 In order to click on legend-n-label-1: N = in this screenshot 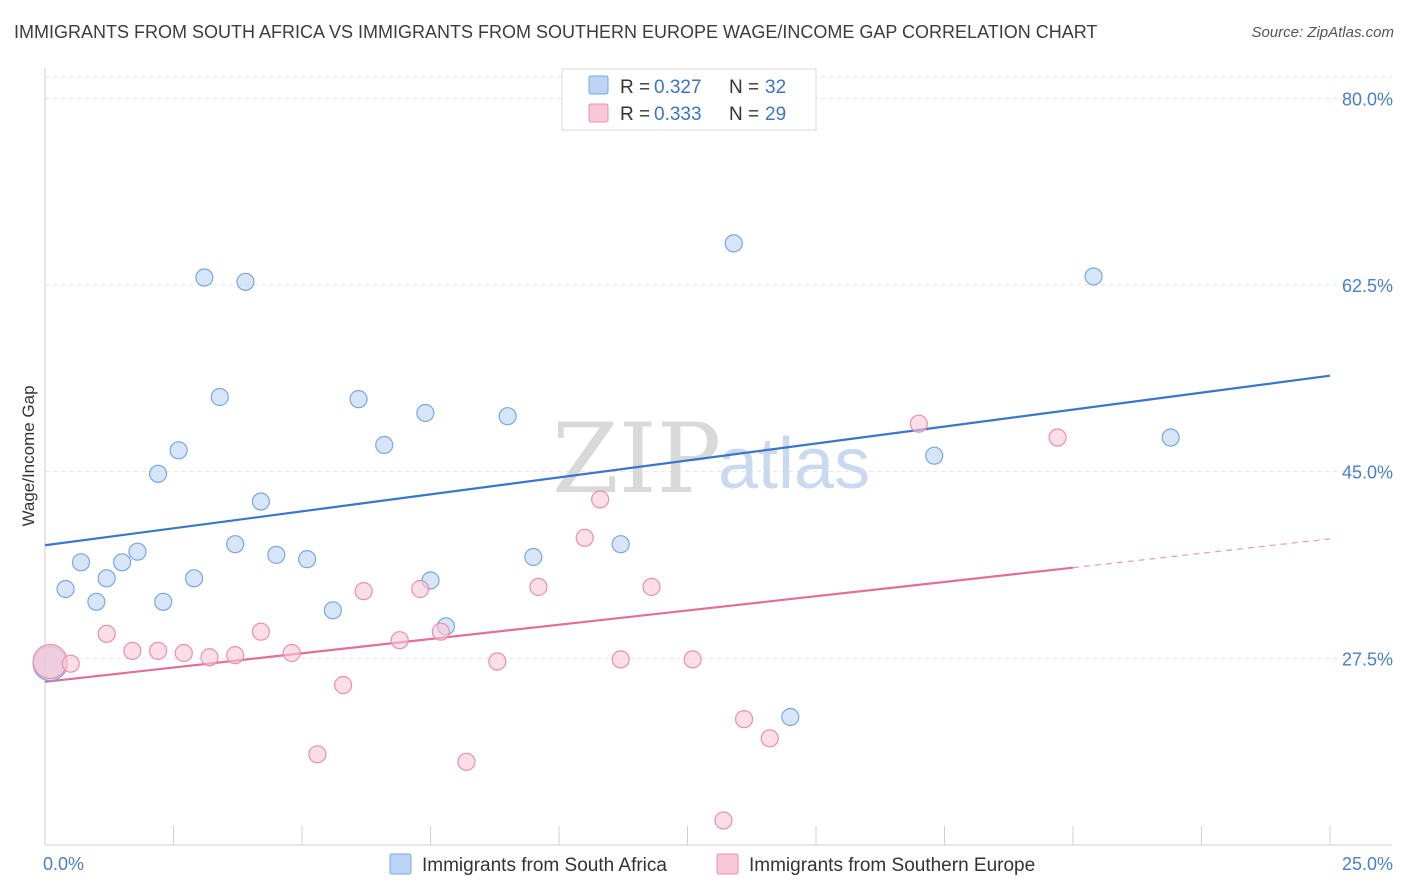, I will do `click(744, 114)`.